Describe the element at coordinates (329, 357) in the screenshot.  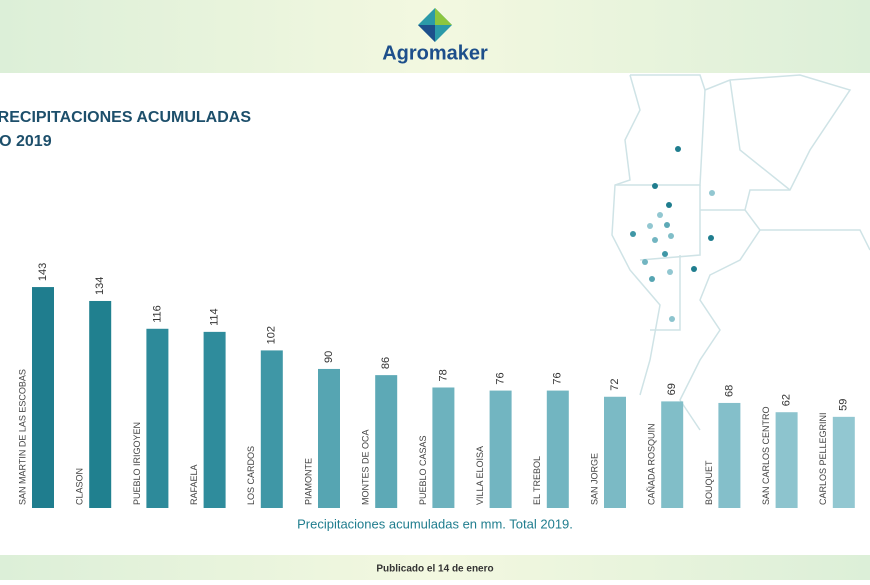
I see `value-label: 90` at that location.